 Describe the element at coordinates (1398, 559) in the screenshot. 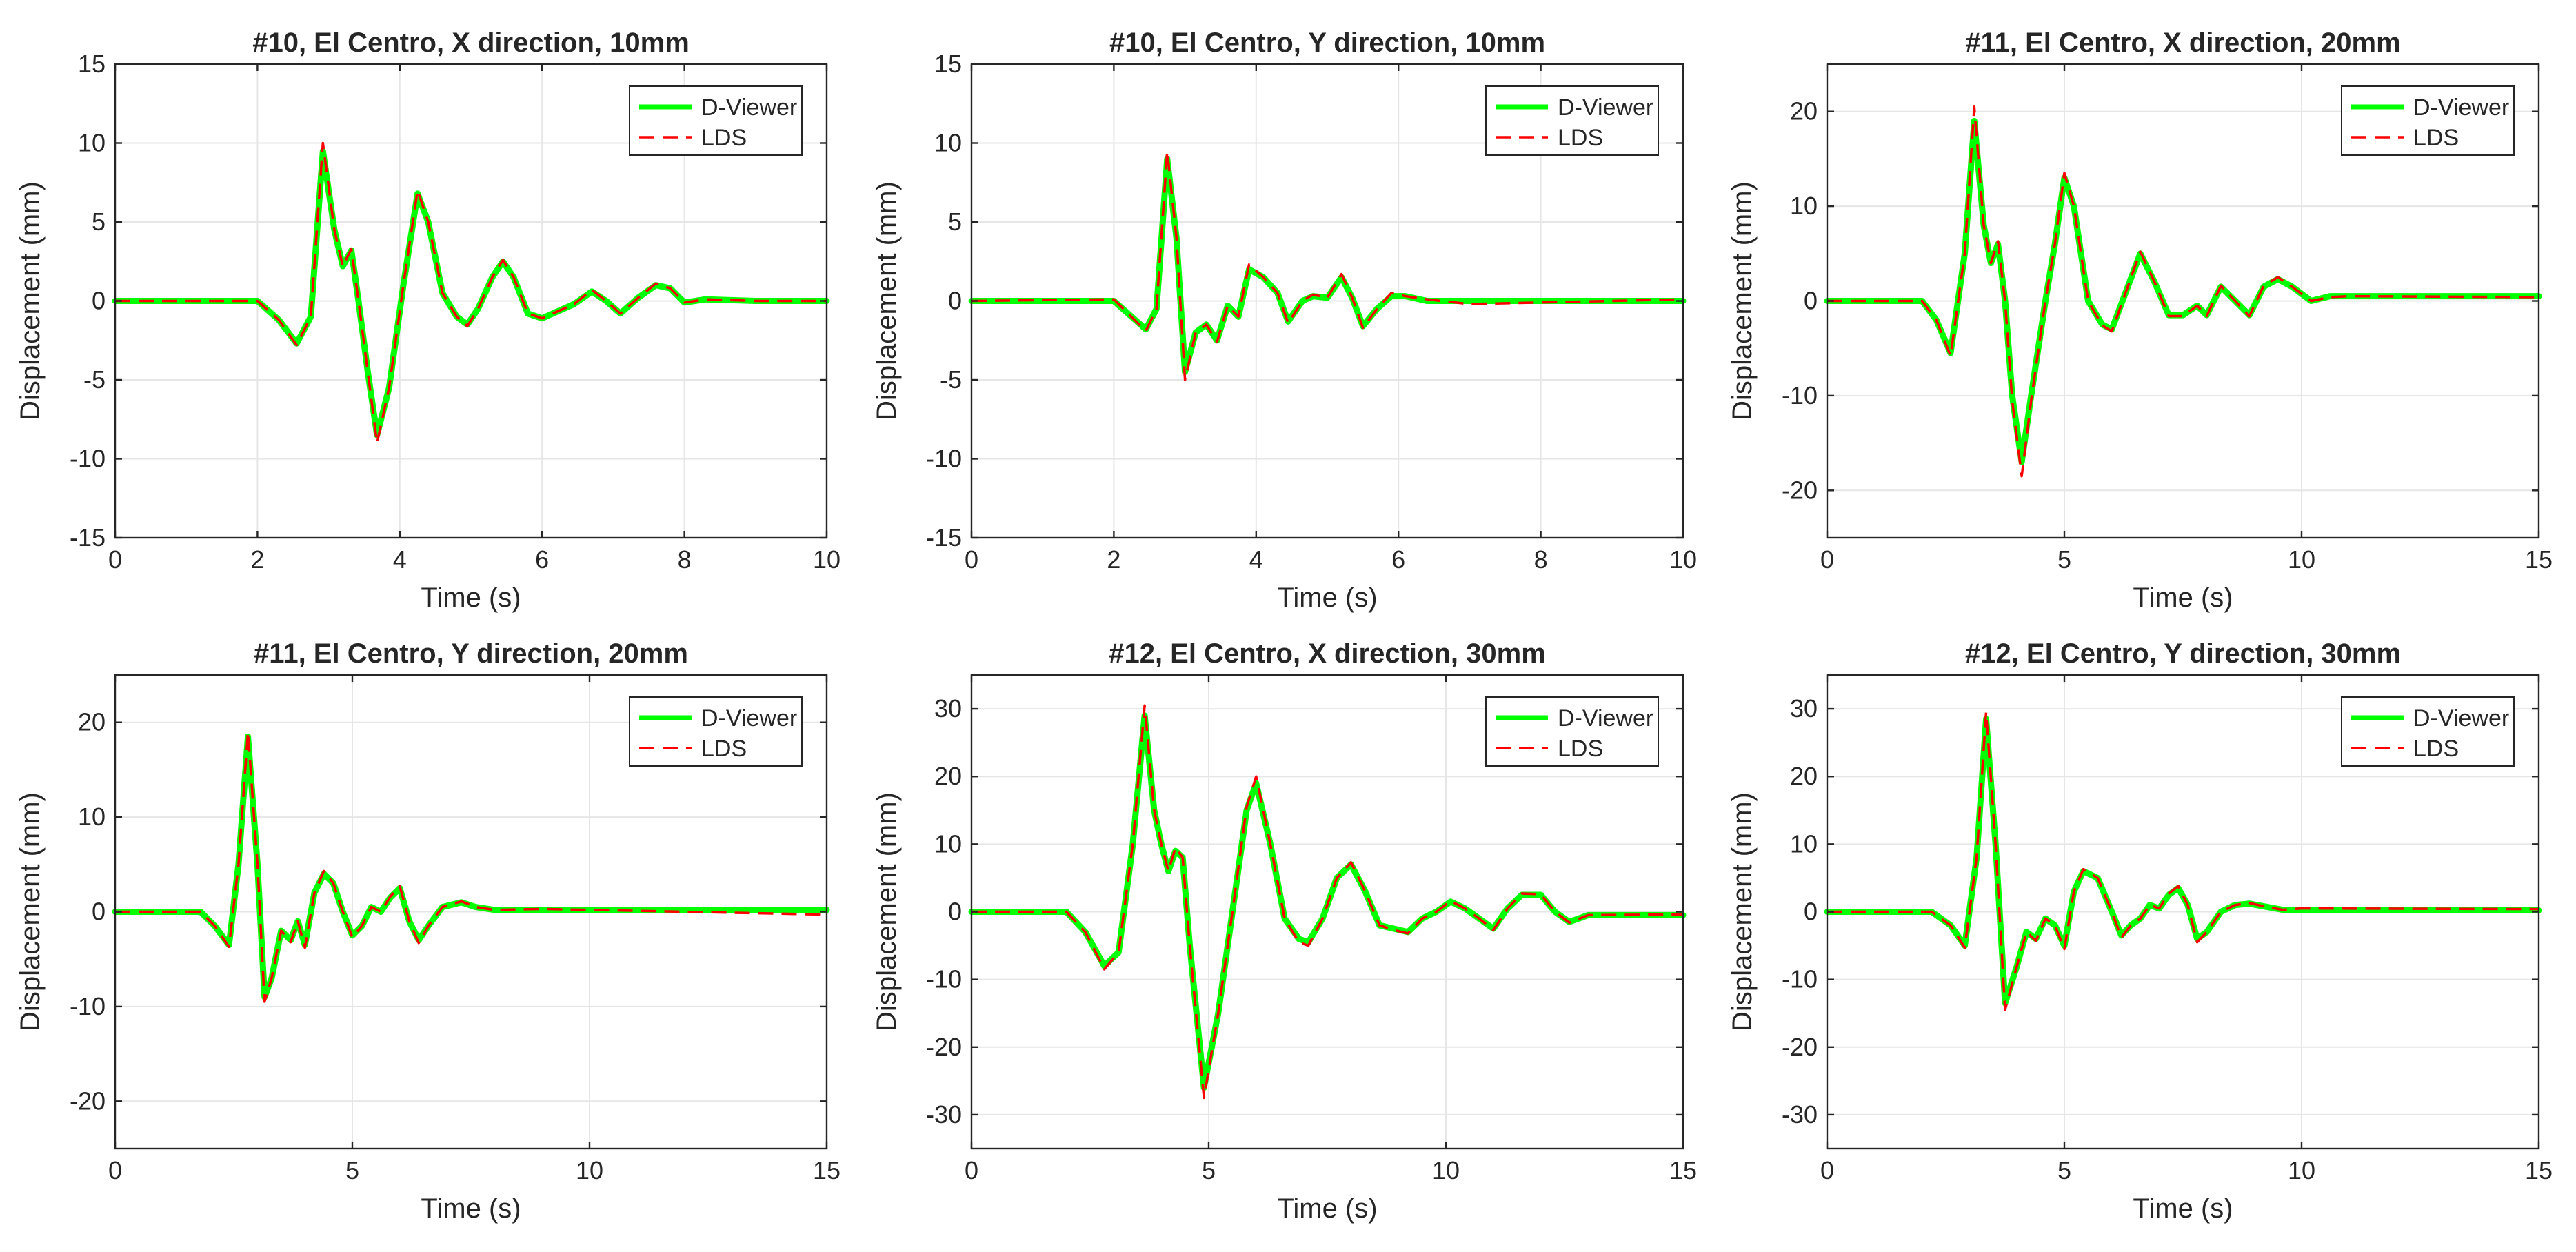

I see `x-tick-label: 6` at that location.